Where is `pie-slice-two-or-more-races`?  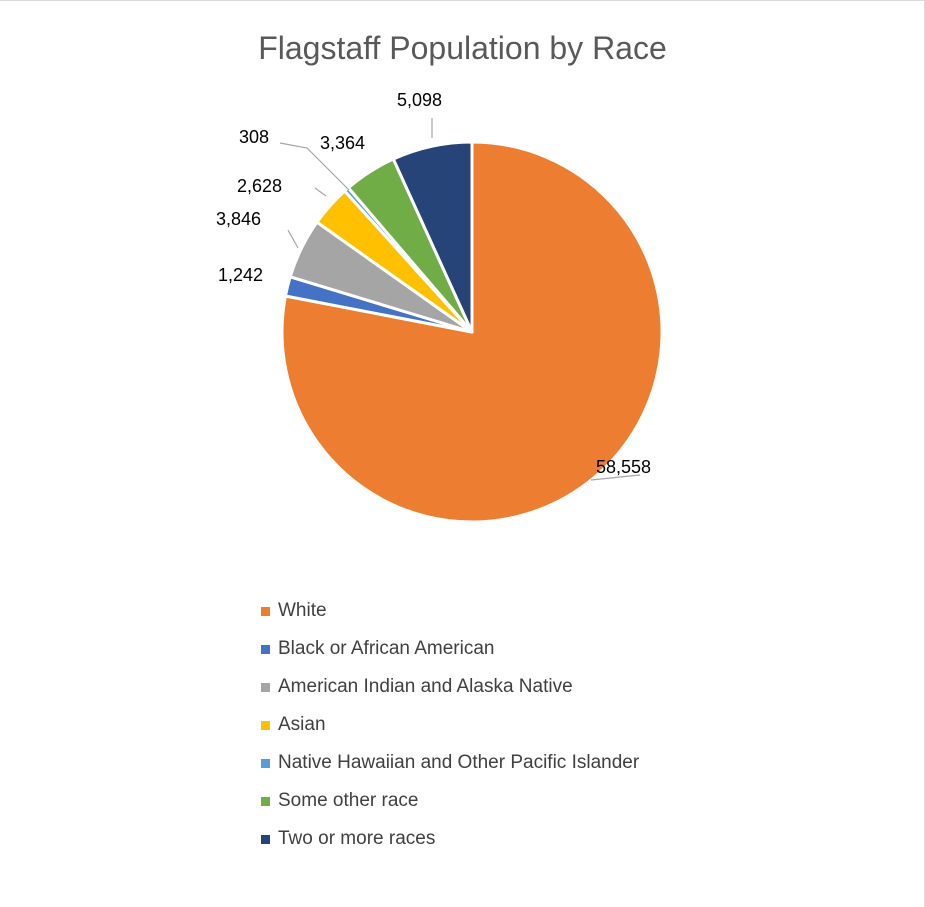
pie-slice-two-or-more-races is located at coordinates (432, 237).